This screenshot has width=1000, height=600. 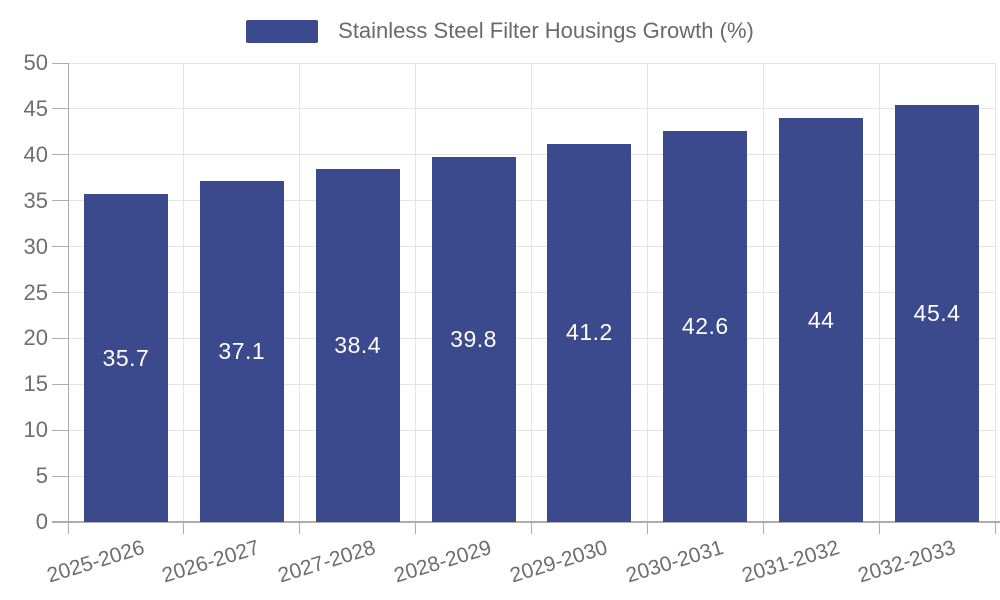 I want to click on bar-value-label: 45.4, so click(x=937, y=313).